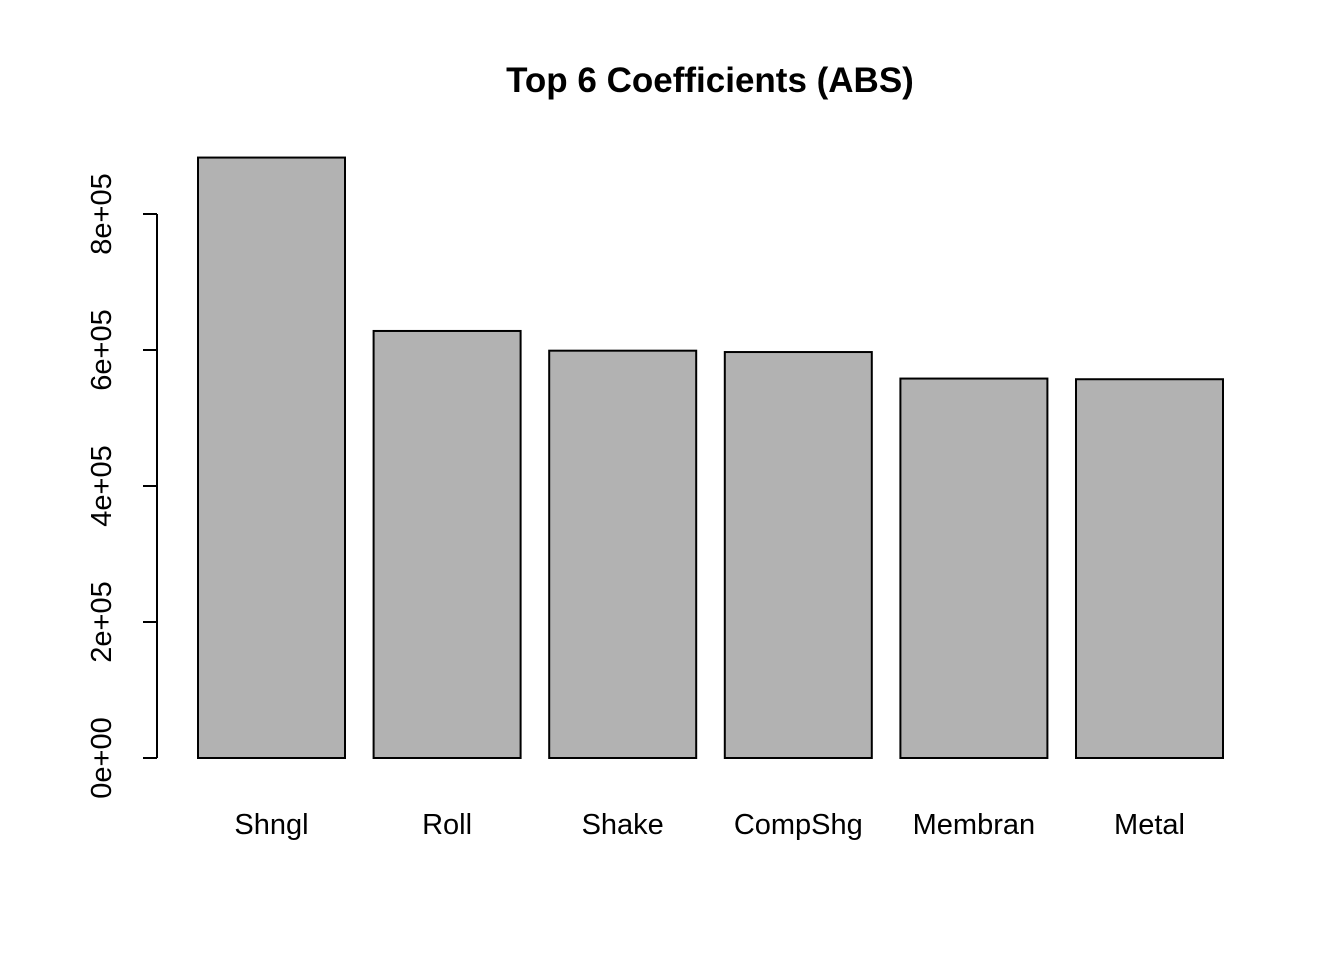 This screenshot has height=960, width=1344. Describe the element at coordinates (1149, 825) in the screenshot. I see `x-category-label: Metal` at that location.